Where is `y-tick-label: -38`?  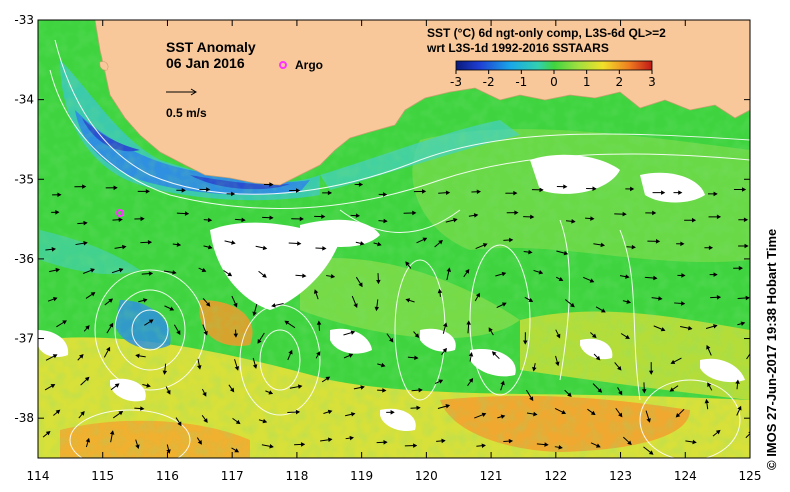
y-tick-label: -38 is located at coordinates (24, 418).